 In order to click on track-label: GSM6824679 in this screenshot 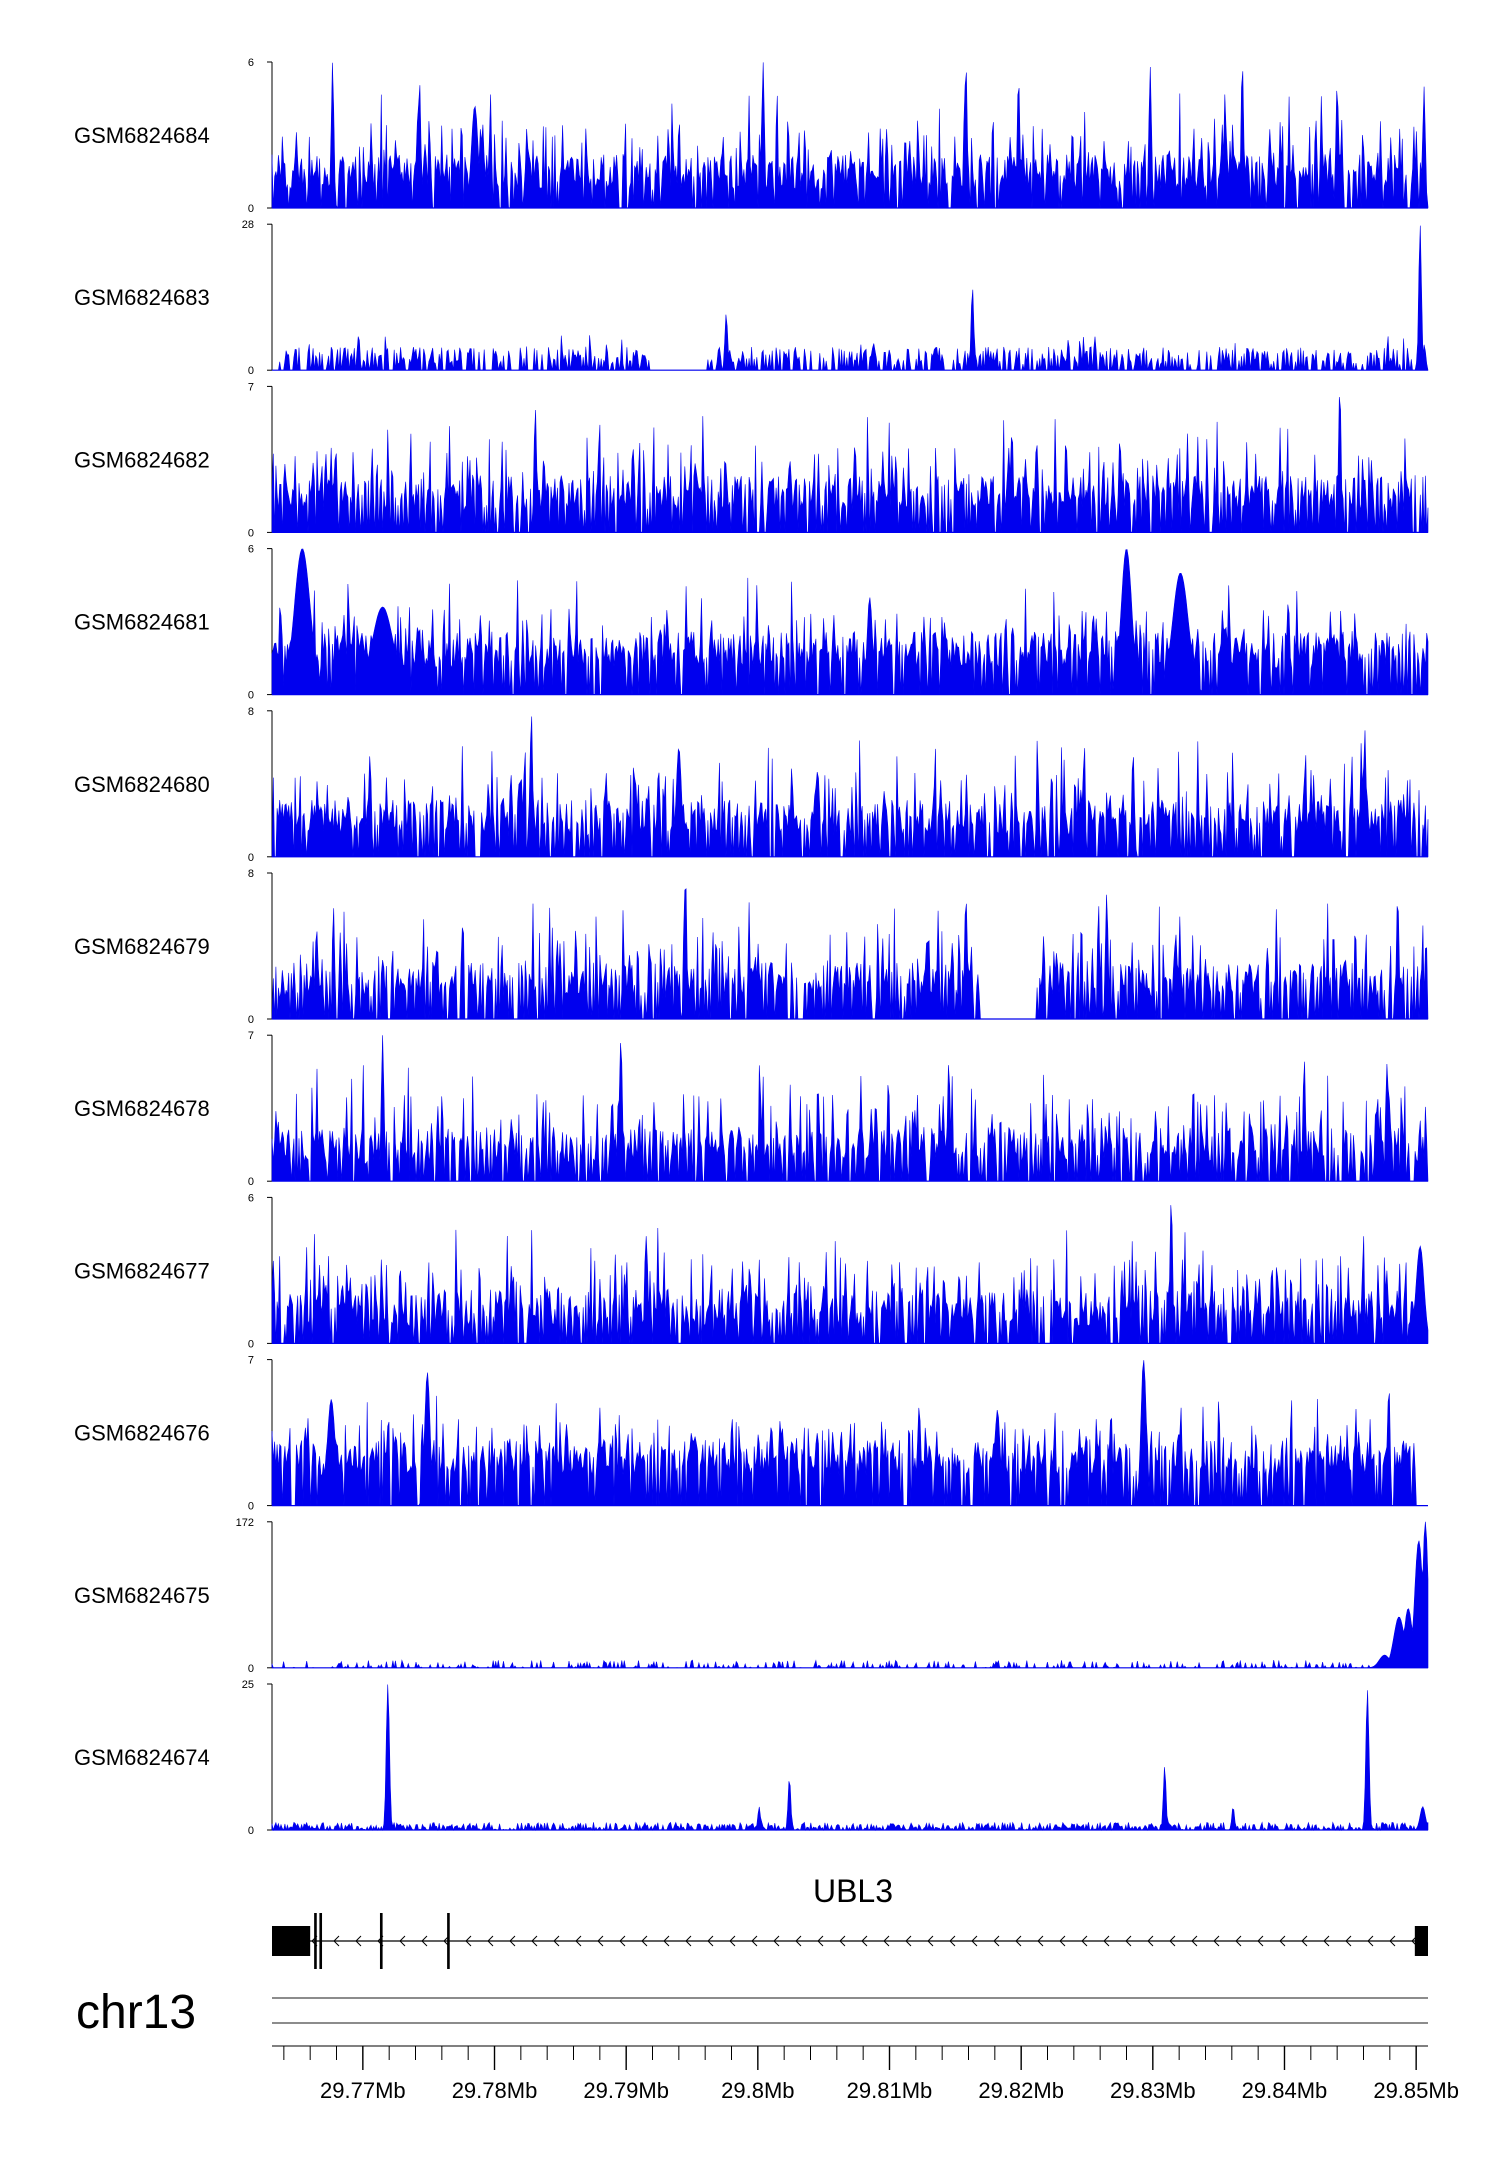, I will do `click(142, 946)`.